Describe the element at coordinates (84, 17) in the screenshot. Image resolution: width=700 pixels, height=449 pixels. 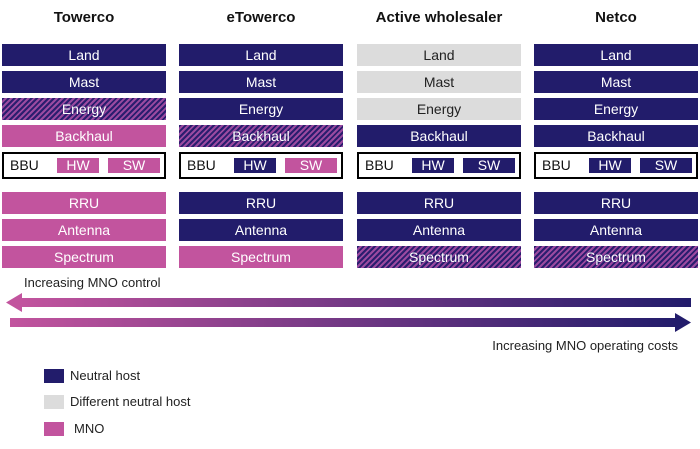
I see `column-title-towerco: Towerco` at that location.